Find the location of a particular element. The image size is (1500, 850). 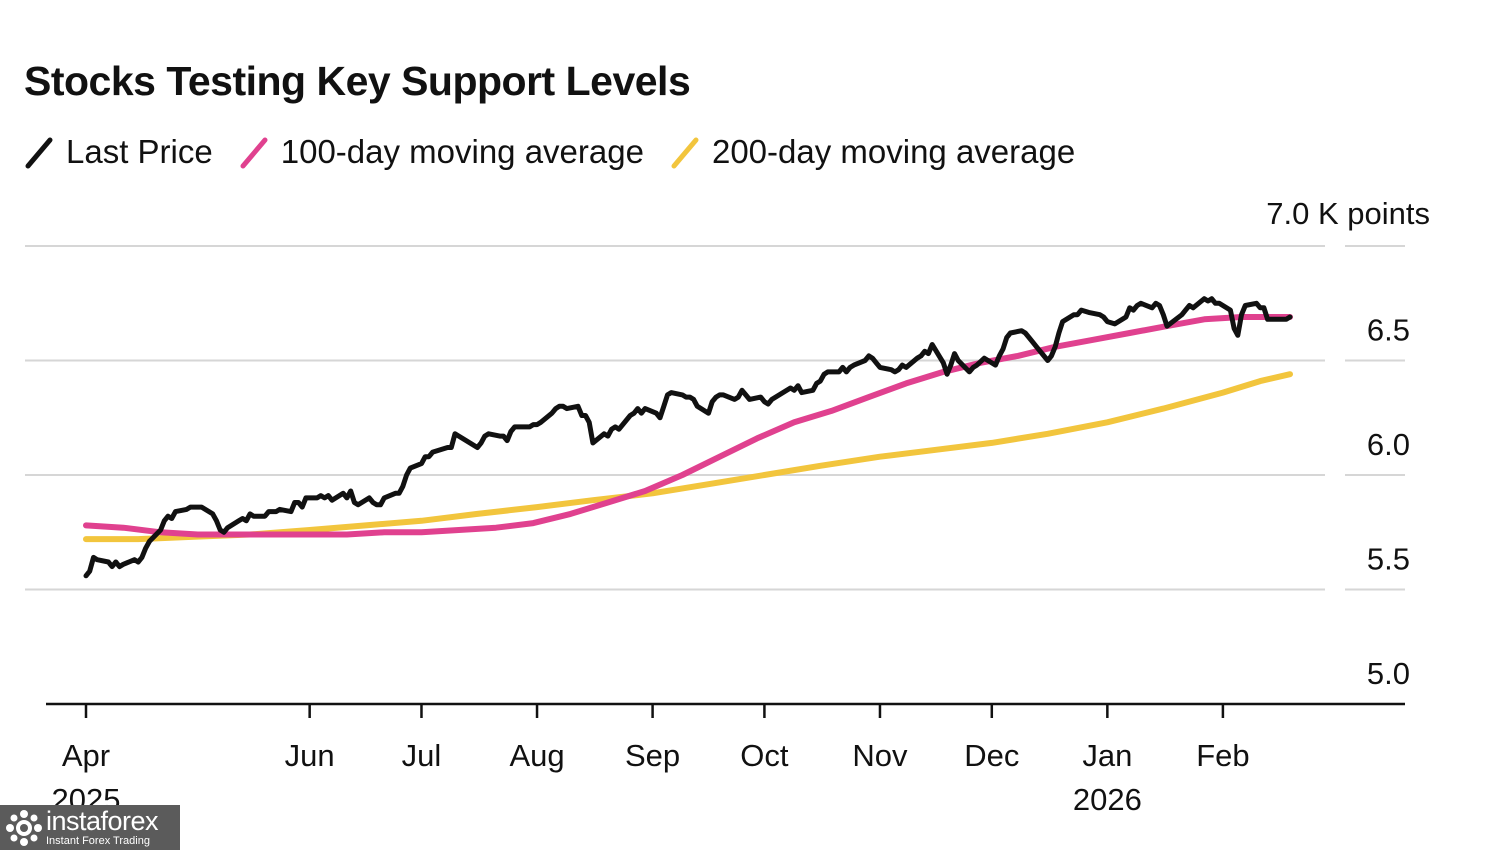

y-tick-label: 5.0 is located at coordinates (1388, 673).